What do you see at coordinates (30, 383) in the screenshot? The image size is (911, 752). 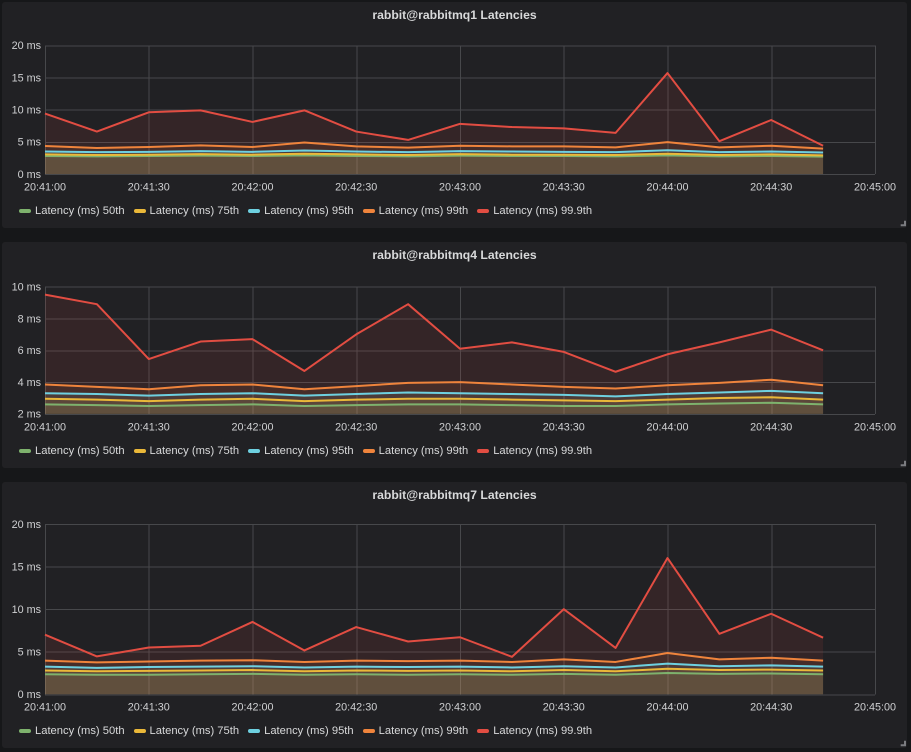 I see `svg-text: 4 ms` at bounding box center [30, 383].